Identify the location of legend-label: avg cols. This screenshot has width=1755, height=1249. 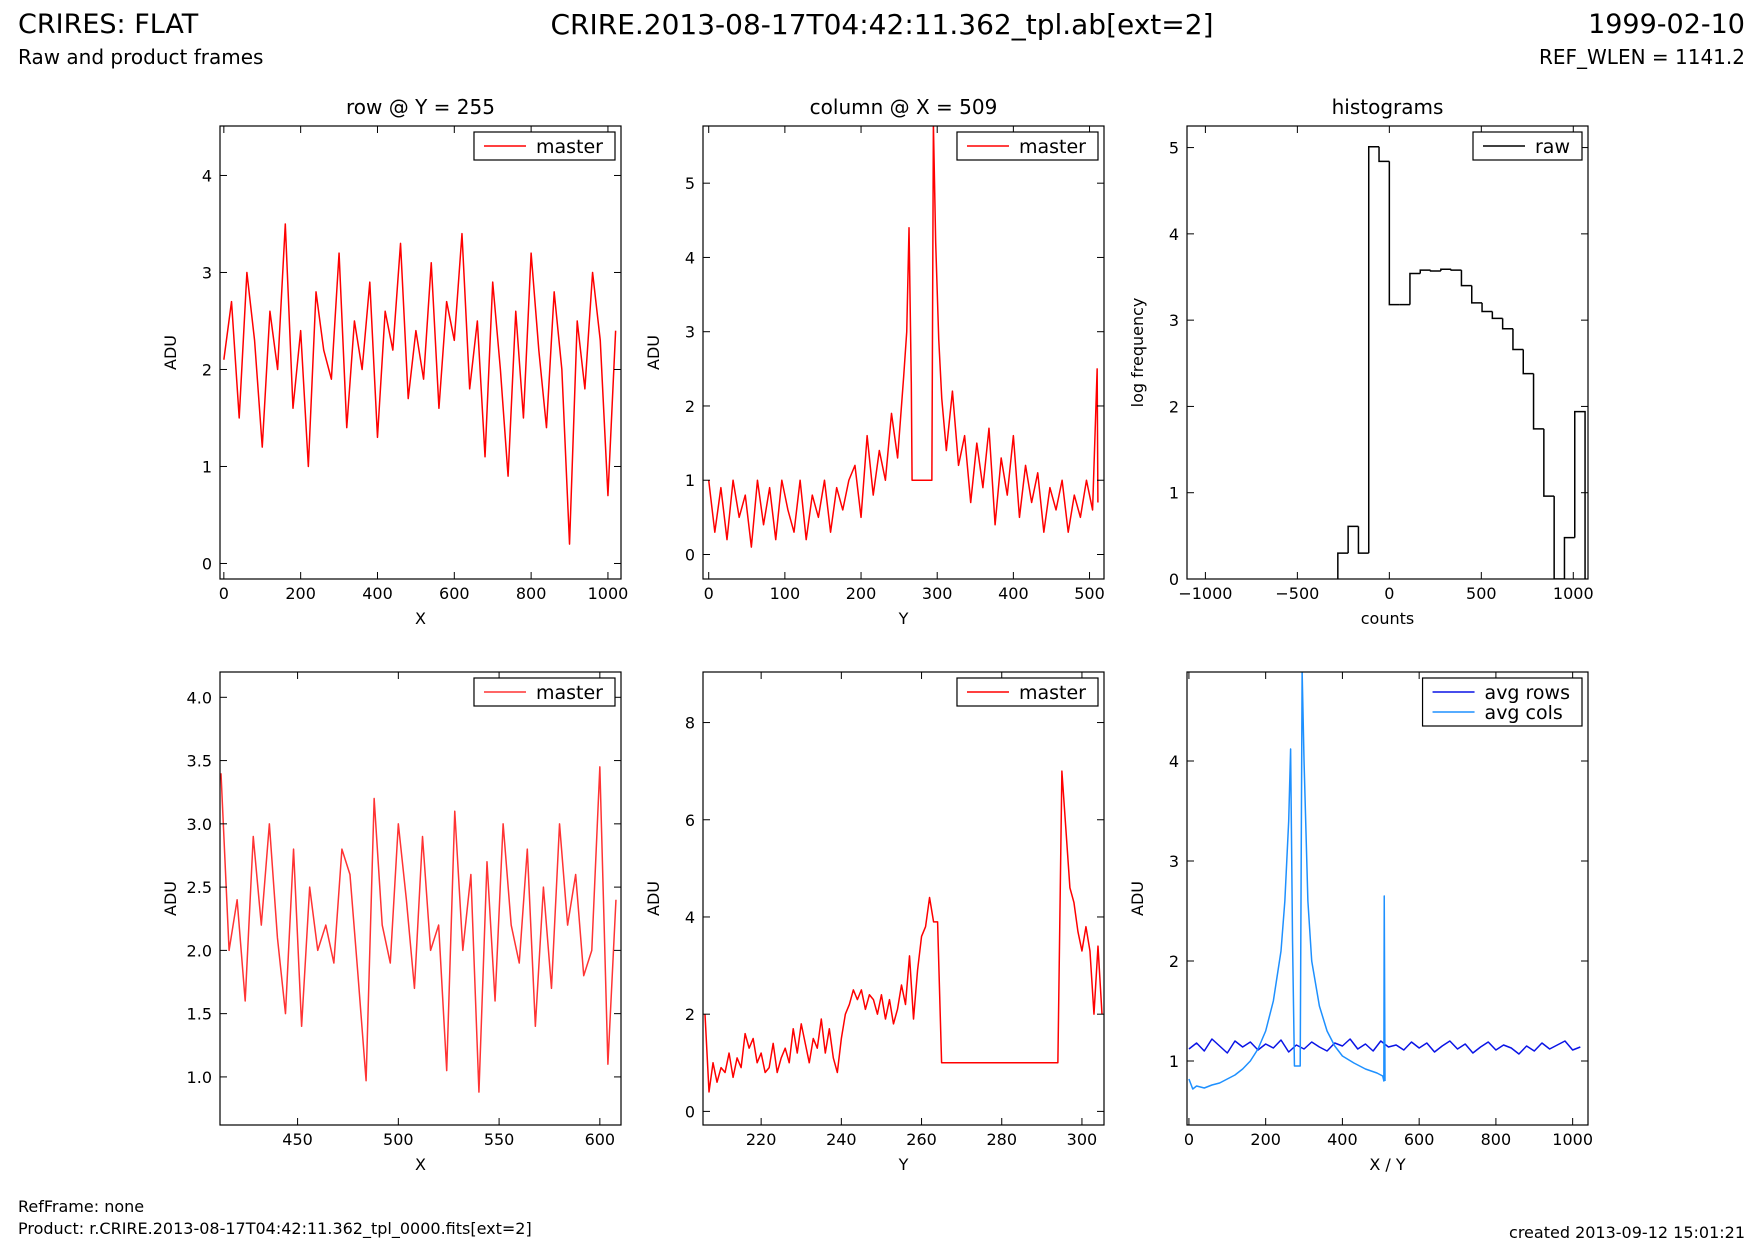
(1524, 713).